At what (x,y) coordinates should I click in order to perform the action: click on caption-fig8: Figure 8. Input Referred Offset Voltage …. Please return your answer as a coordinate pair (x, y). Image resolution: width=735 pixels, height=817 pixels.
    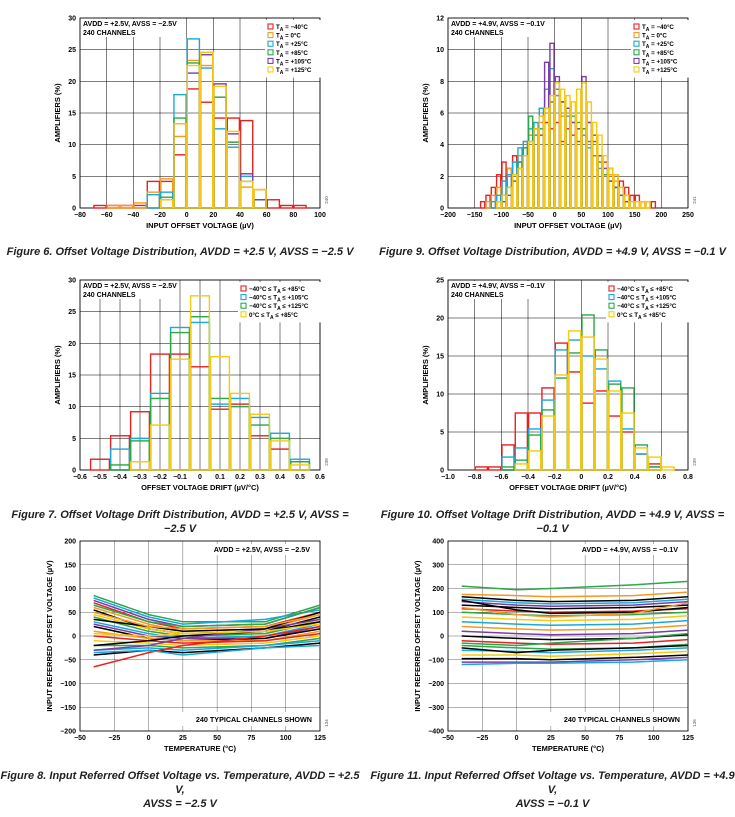
    Looking at the image, I should click on (180, 790).